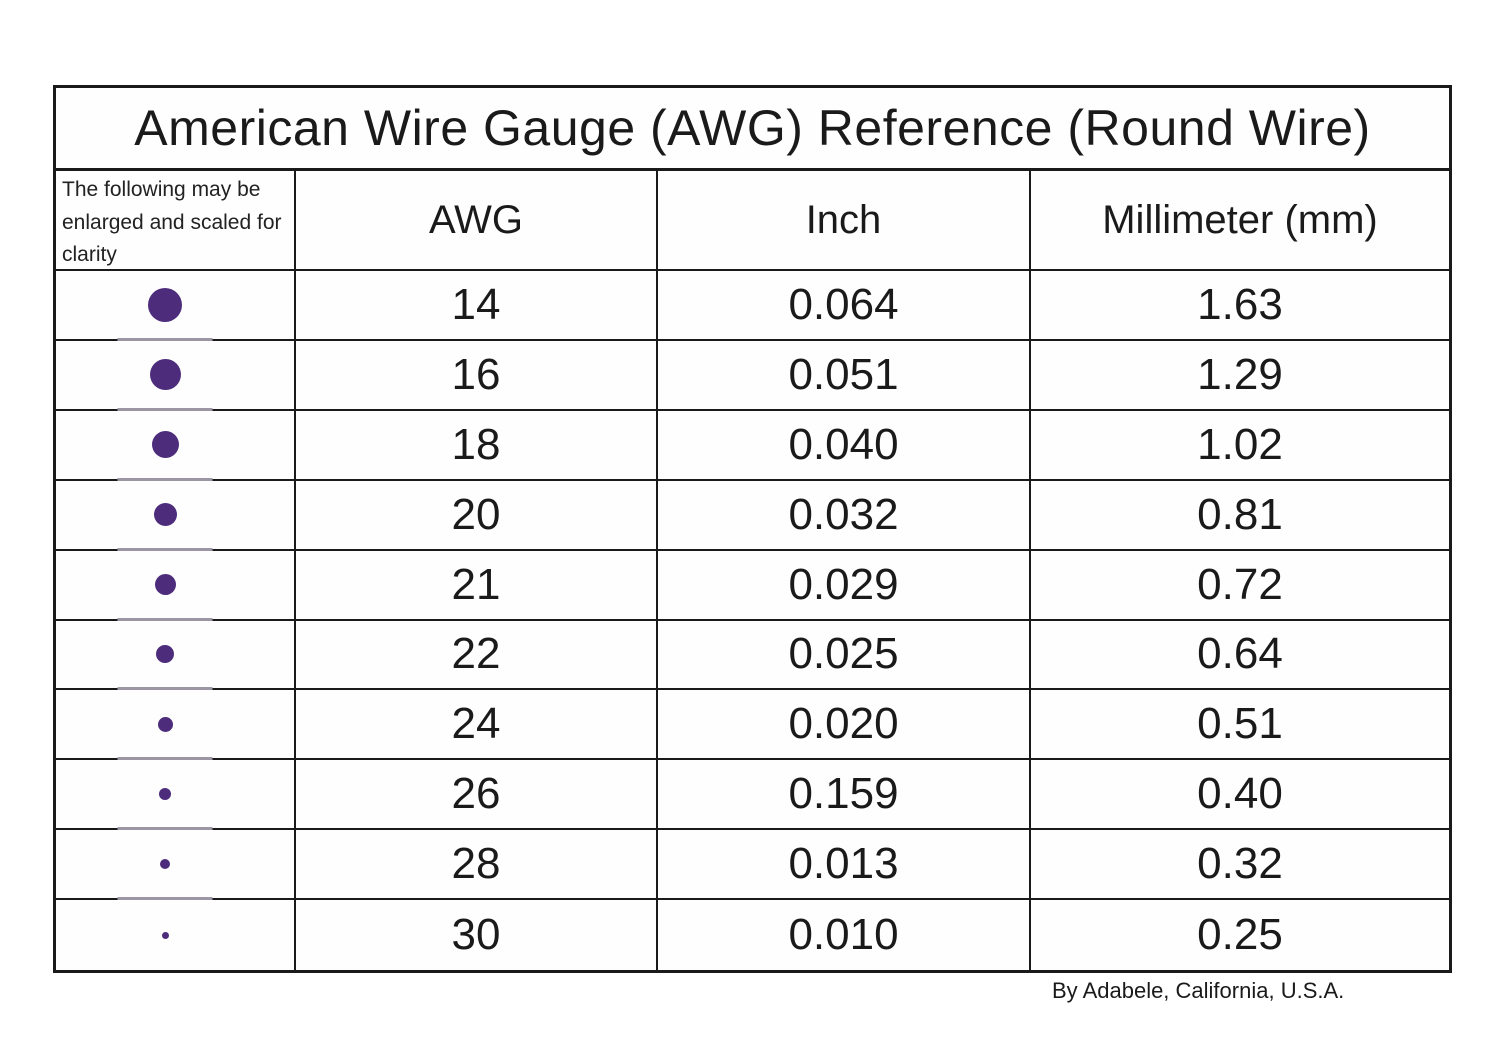 The width and height of the screenshot is (1500, 1056). What do you see at coordinates (844, 655) in the screenshot?
I see `inch-cell: 0.025` at bounding box center [844, 655].